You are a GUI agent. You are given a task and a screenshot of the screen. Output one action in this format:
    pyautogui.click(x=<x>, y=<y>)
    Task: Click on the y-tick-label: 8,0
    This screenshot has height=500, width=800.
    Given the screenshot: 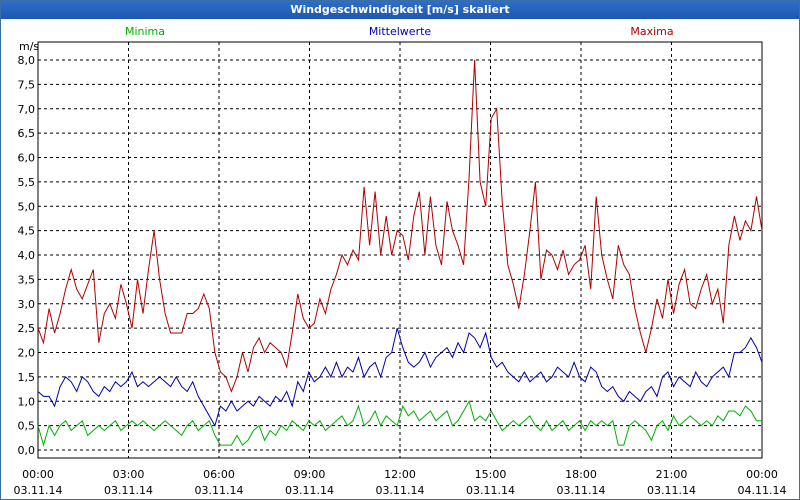 What is the action you would take?
    pyautogui.click(x=27, y=60)
    